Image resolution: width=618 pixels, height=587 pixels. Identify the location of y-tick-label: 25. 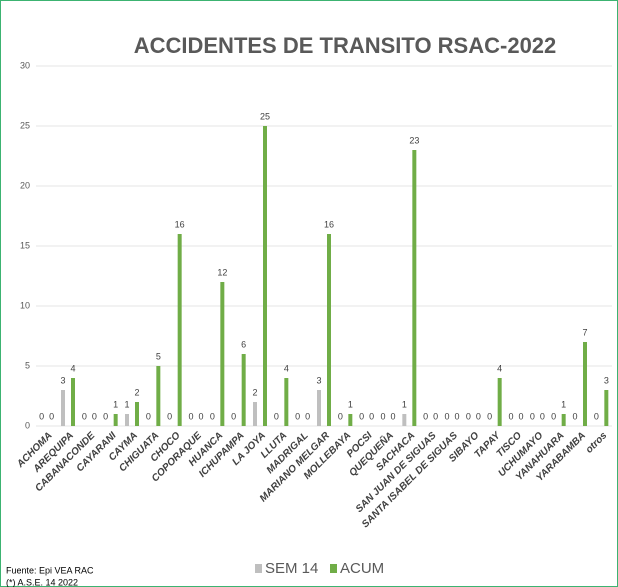
(25, 125).